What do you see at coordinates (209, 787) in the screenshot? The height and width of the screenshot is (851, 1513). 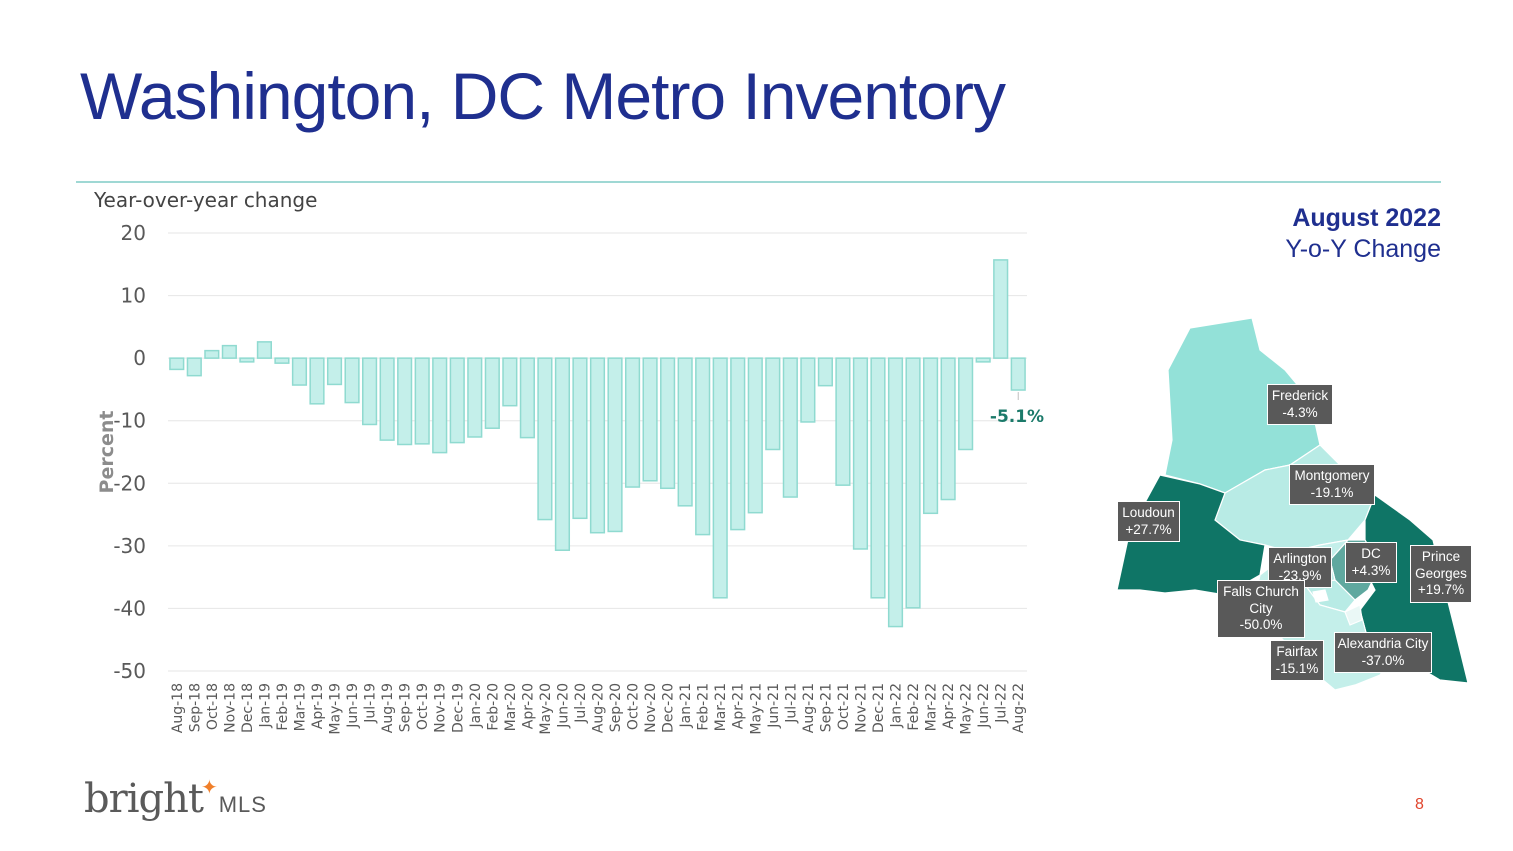 I see `logo-spark-icon: ✦` at bounding box center [209, 787].